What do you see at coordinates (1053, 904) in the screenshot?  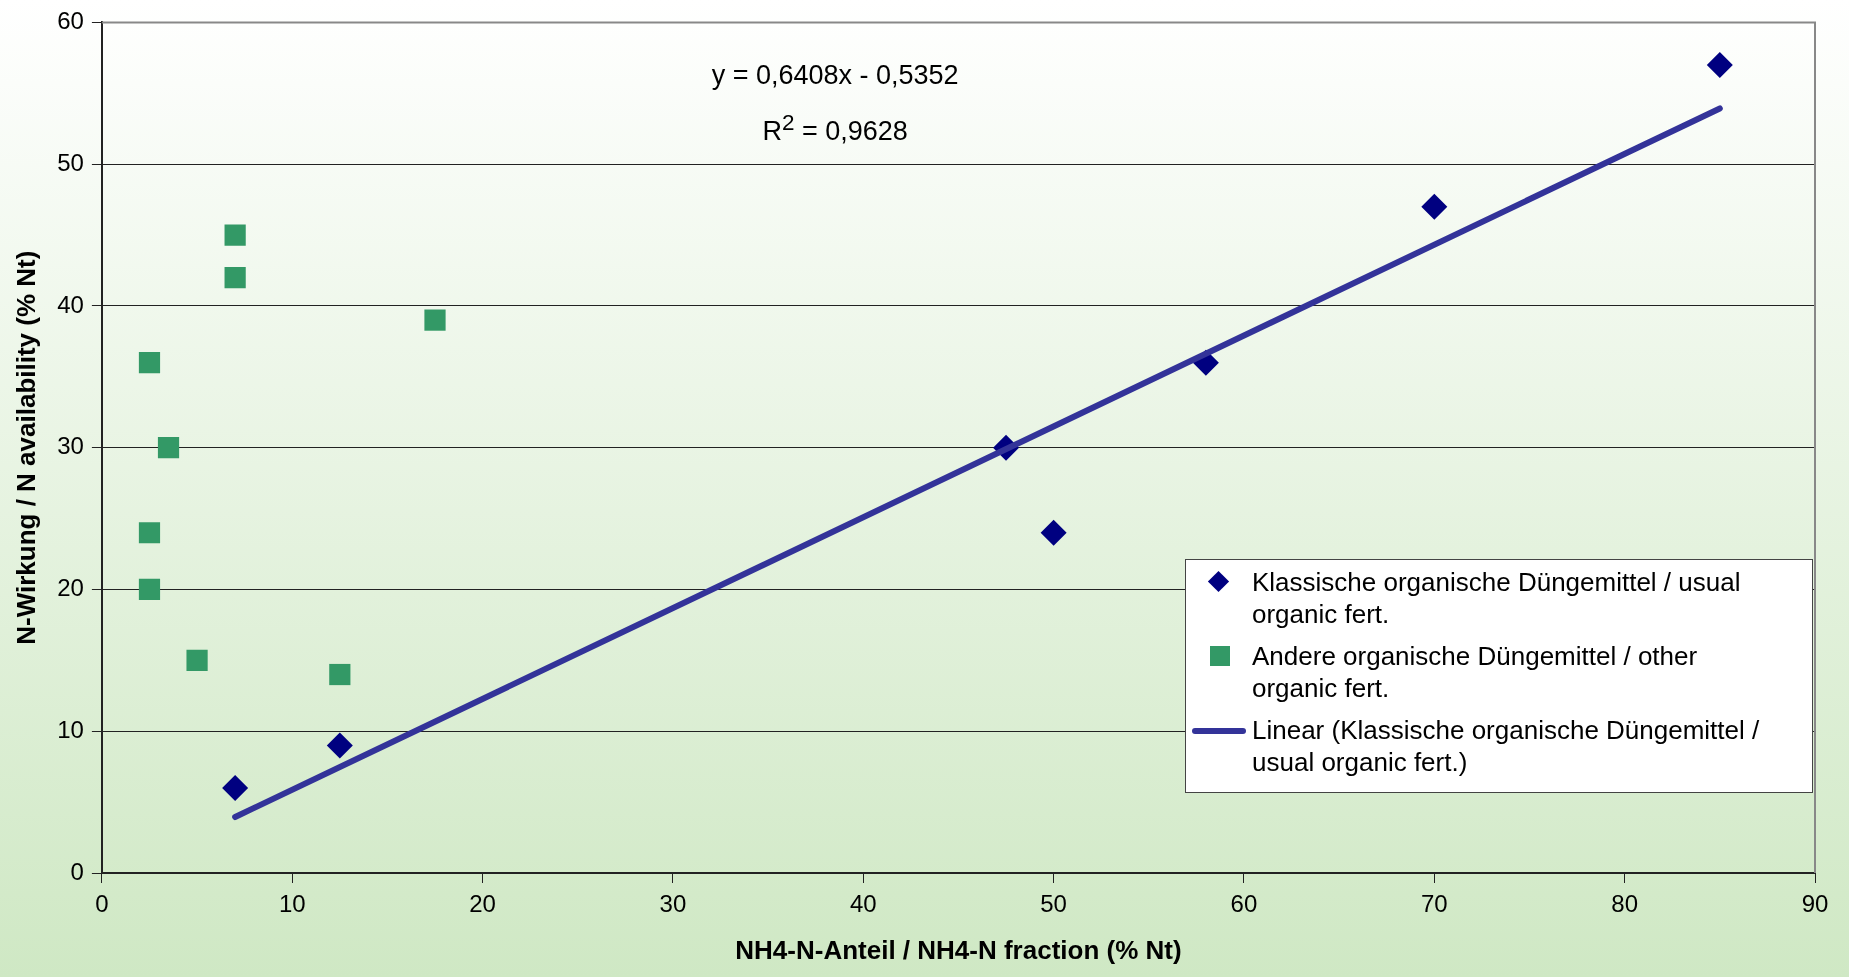 I see `x-tick-label: 50` at bounding box center [1053, 904].